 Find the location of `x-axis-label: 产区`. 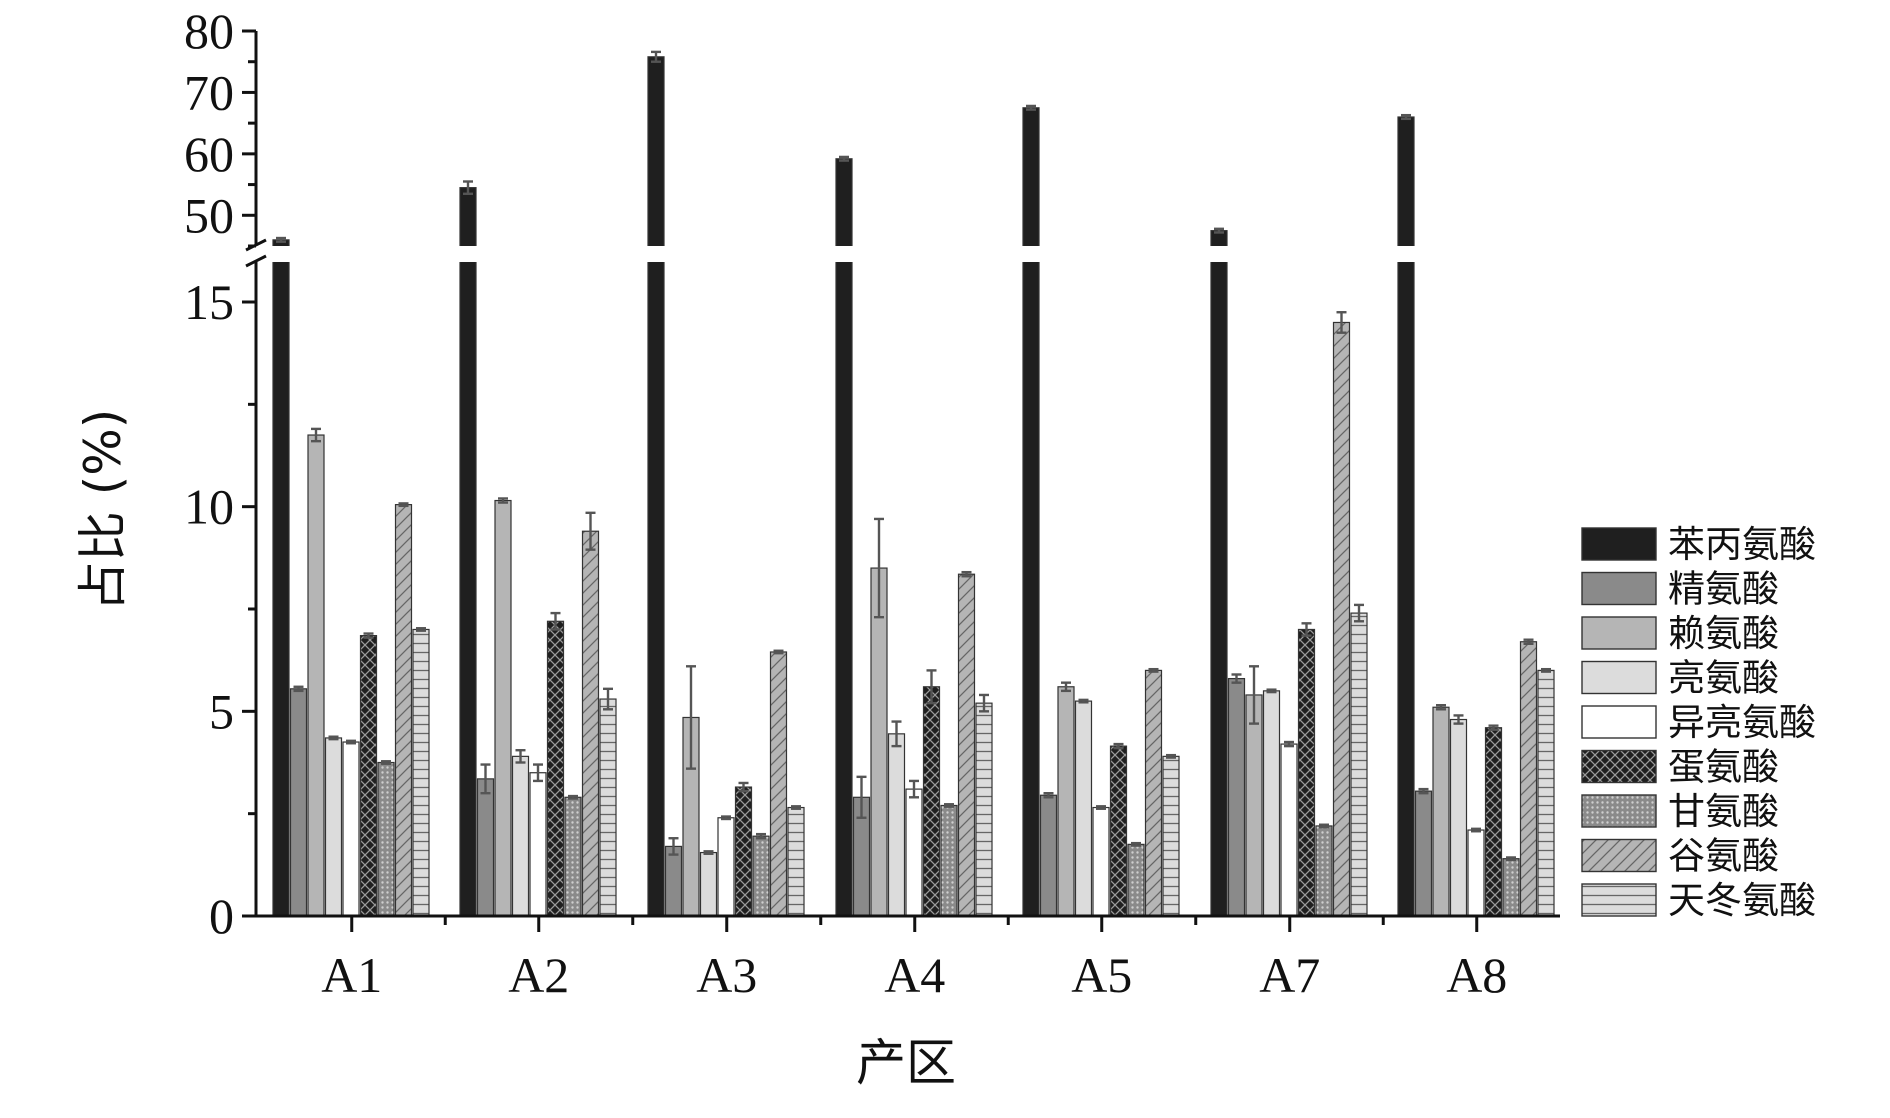

x-axis-label: 产区 is located at coordinates (906, 1063).